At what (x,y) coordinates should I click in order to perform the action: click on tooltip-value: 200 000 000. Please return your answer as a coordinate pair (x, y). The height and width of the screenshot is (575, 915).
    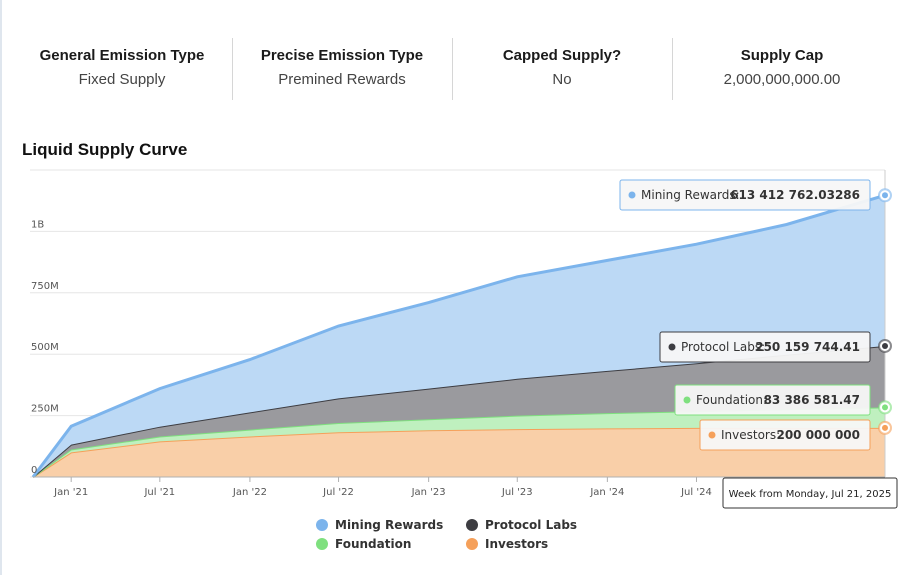
    Looking at the image, I should click on (818, 435).